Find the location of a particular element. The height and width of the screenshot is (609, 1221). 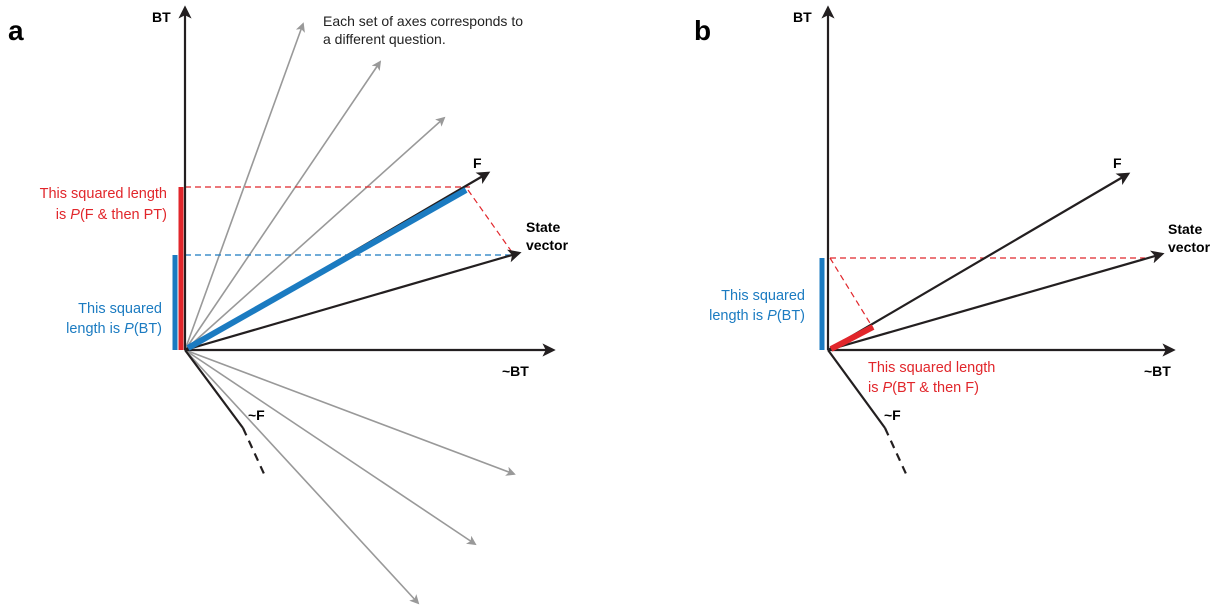

blue-label-a-line1: This squared is located at coordinates (120, 309).